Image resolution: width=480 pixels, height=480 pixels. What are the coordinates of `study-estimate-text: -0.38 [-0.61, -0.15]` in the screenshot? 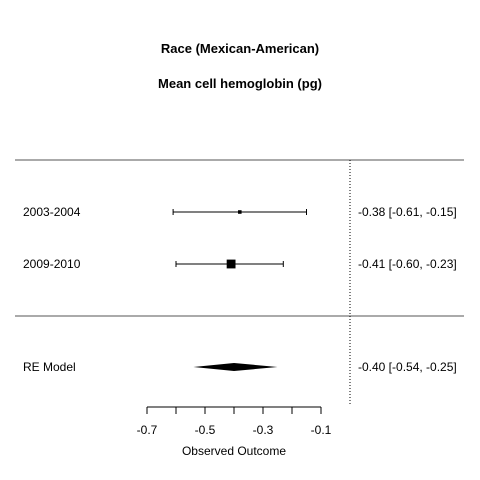 It's located at (407, 212).